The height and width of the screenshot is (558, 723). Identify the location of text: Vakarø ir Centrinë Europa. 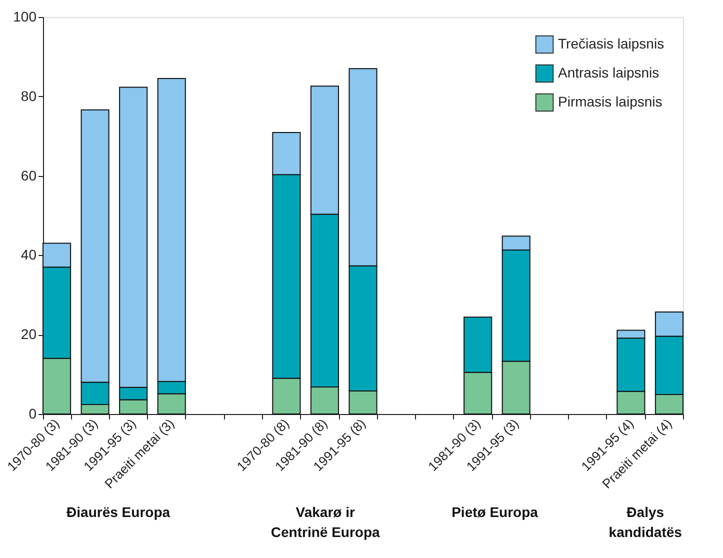
(325, 522).